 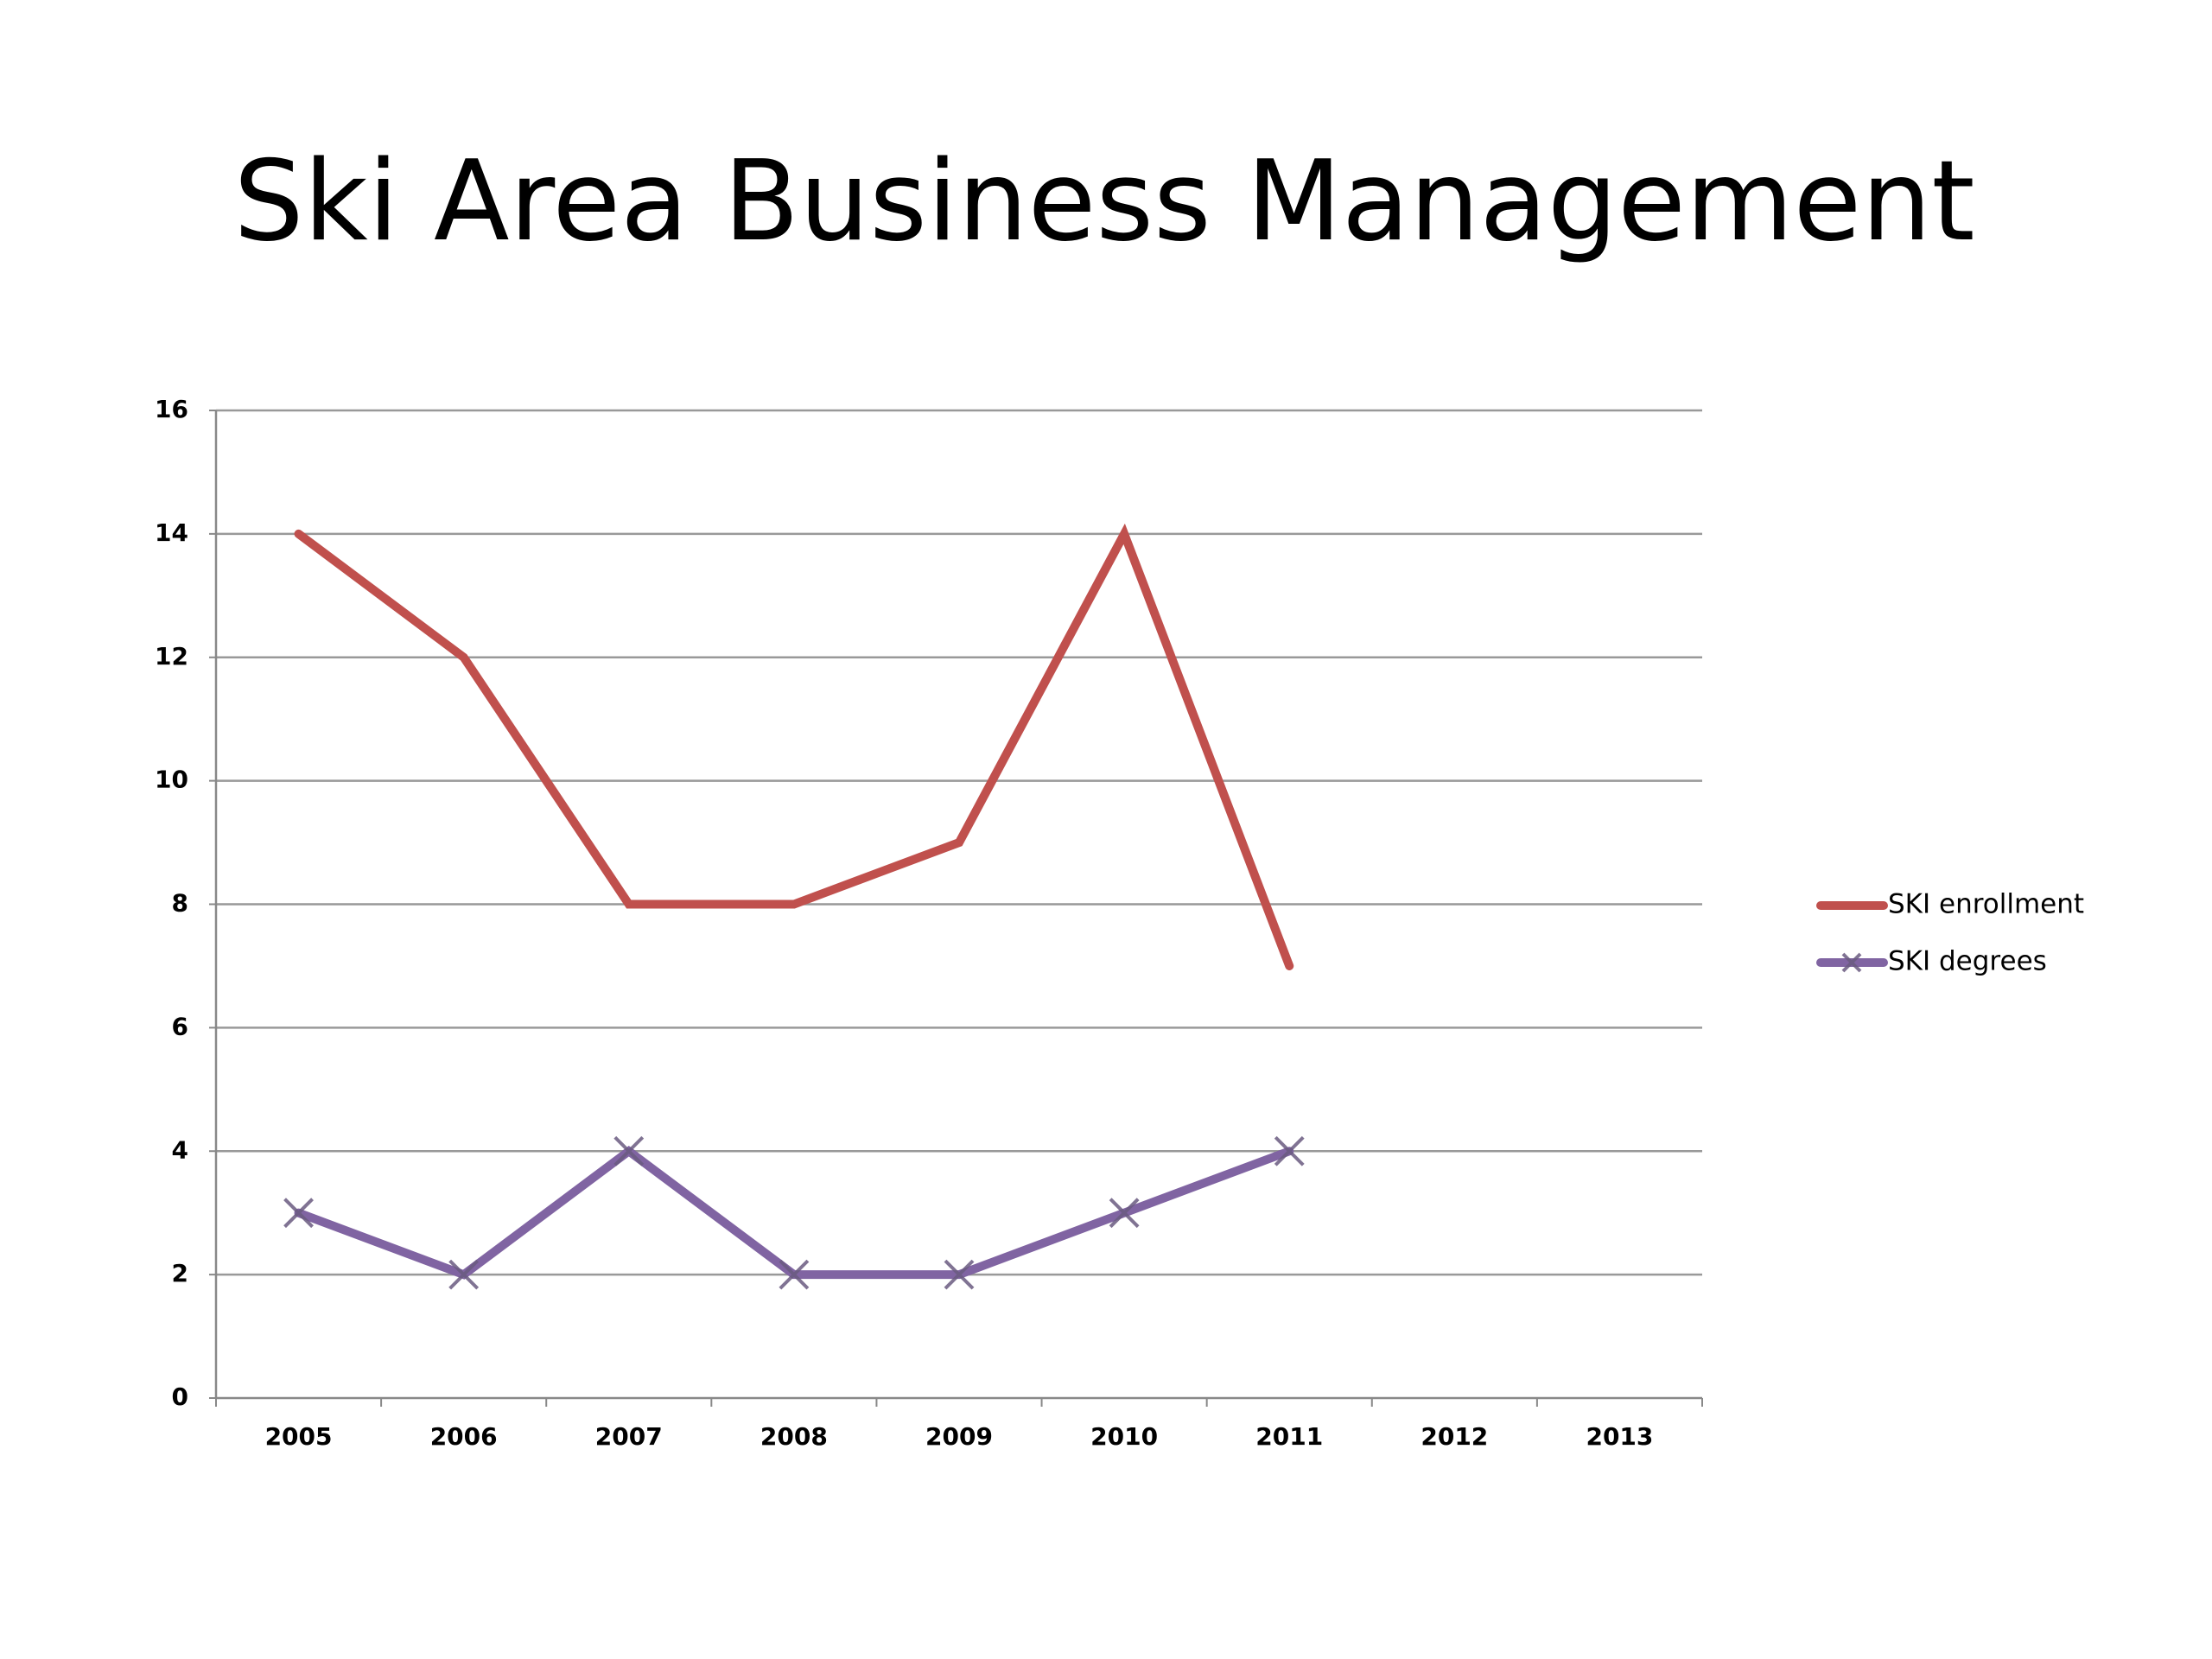 I want to click on y-tick-label: 8, so click(x=180, y=903).